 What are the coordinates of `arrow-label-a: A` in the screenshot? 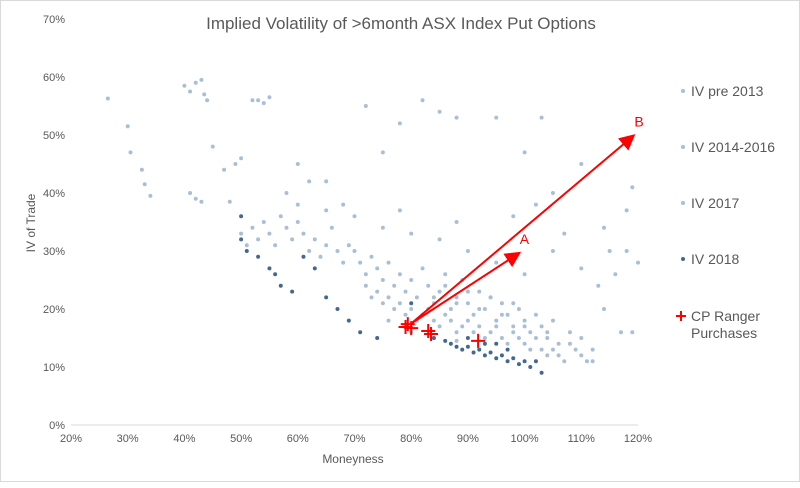 It's located at (525, 239).